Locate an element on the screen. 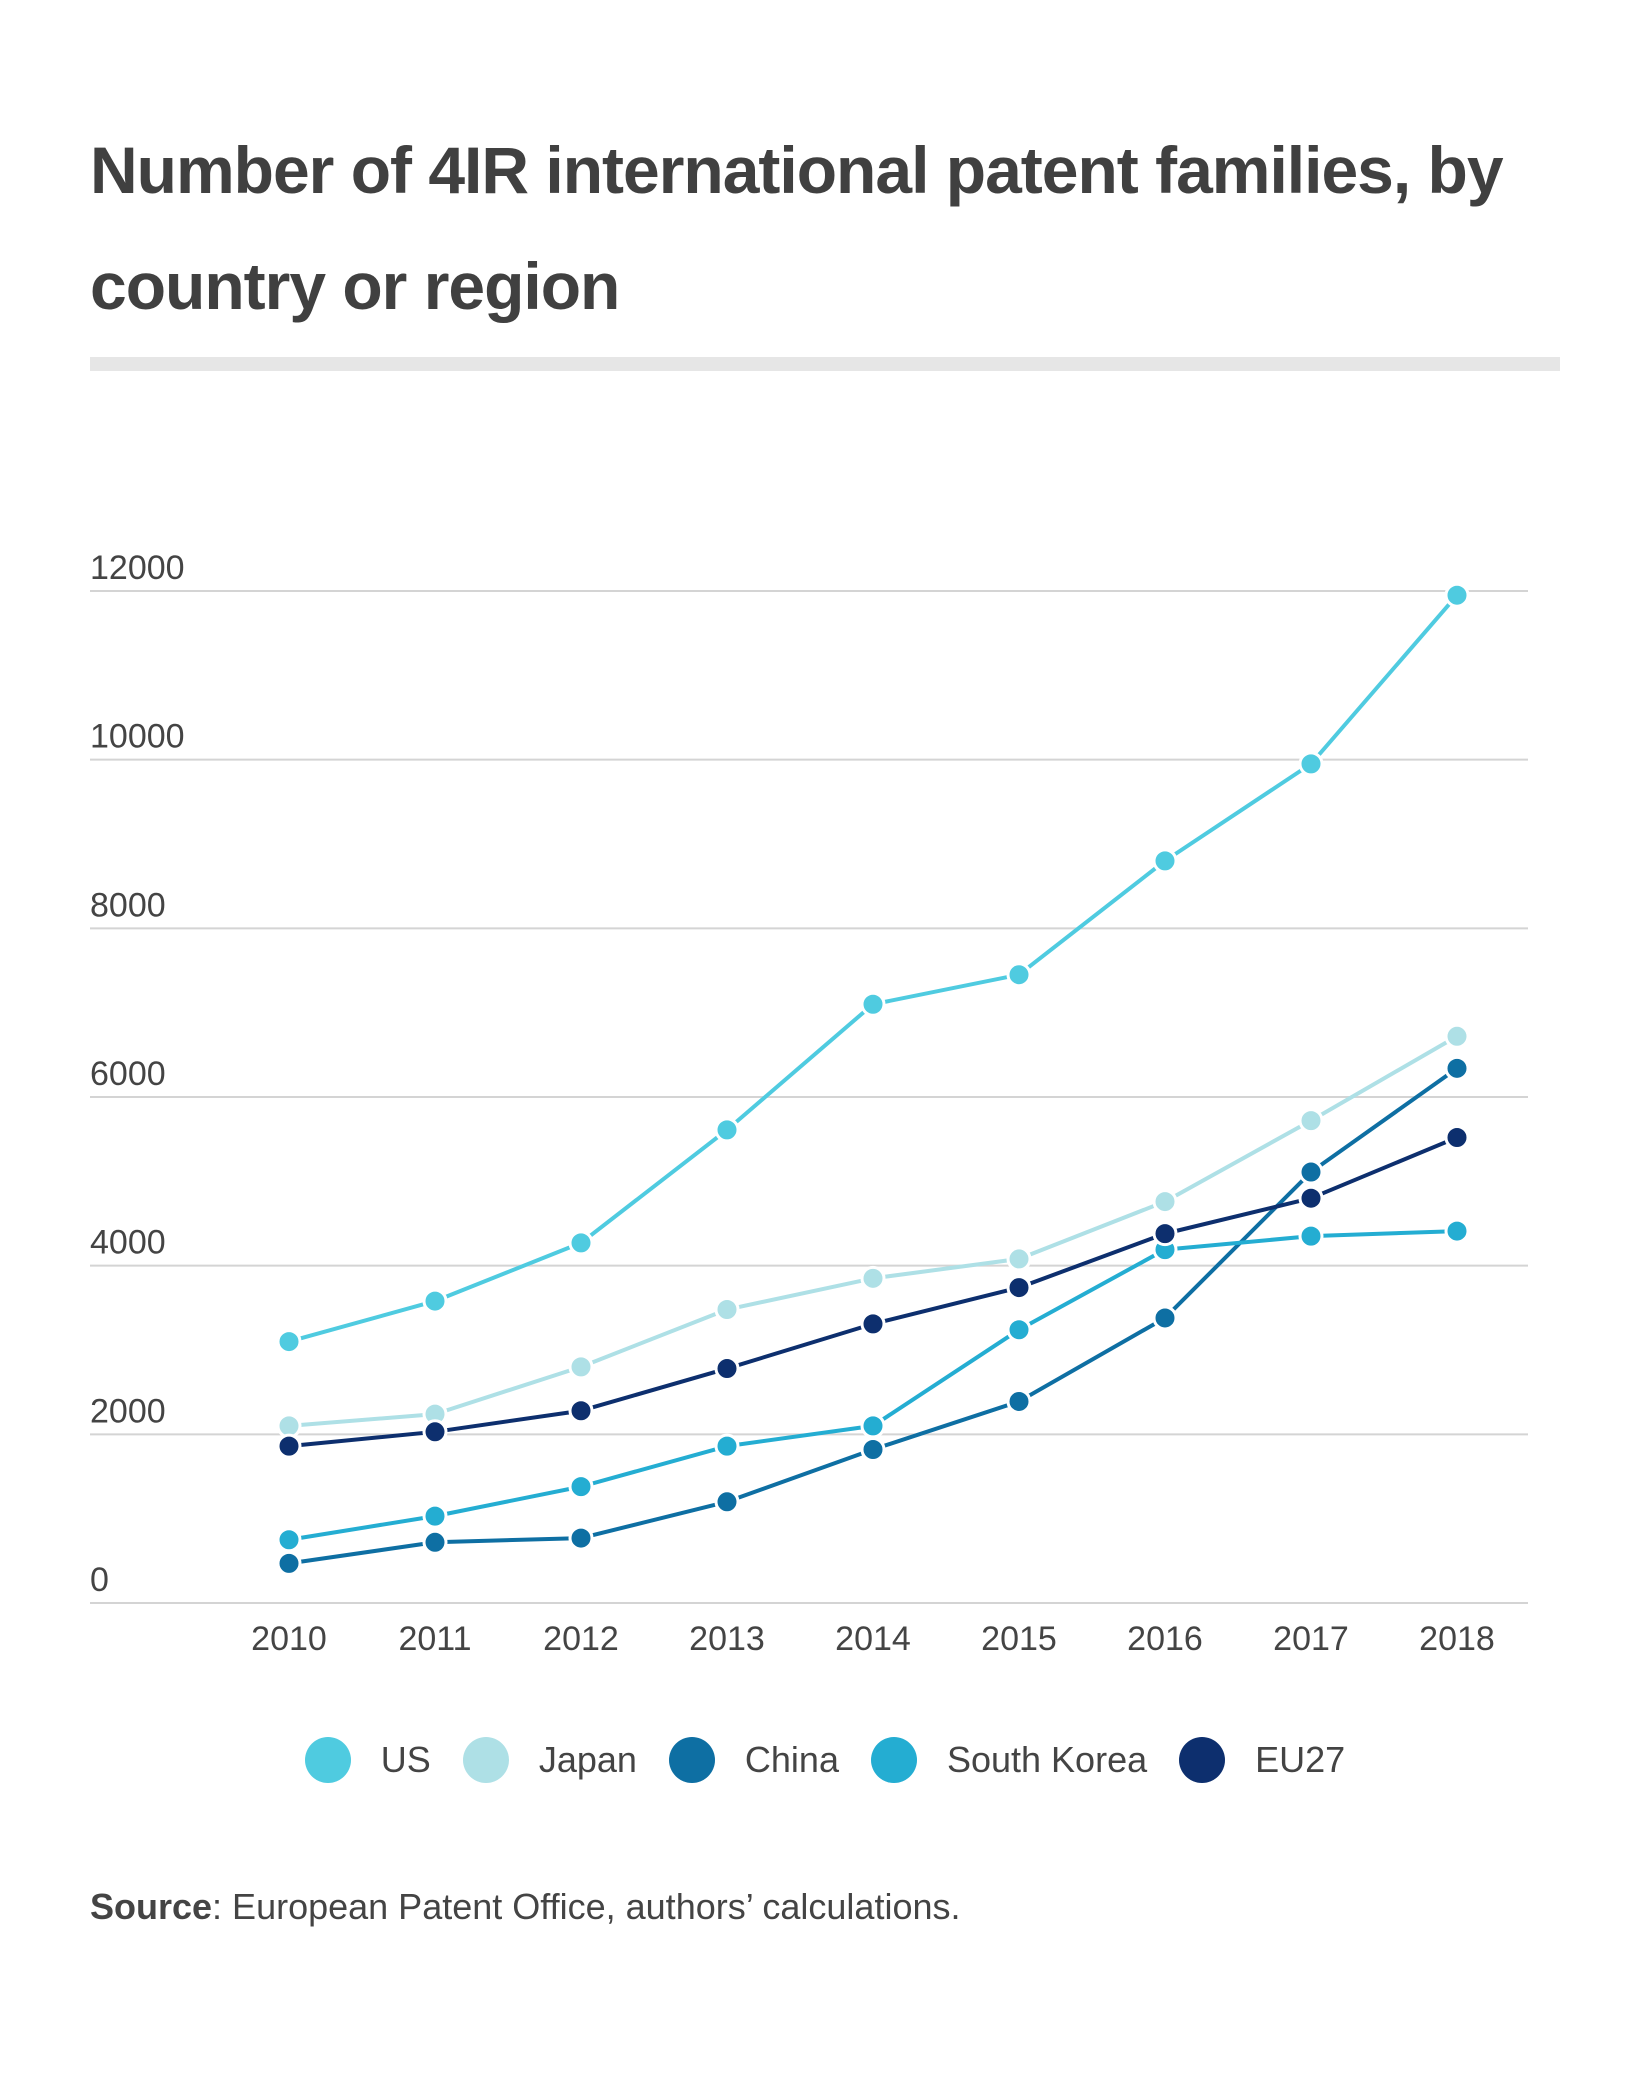 This screenshot has width=1650, height=2091. legend: US Japan China South Korea EU27 is located at coordinates (825, 1760).